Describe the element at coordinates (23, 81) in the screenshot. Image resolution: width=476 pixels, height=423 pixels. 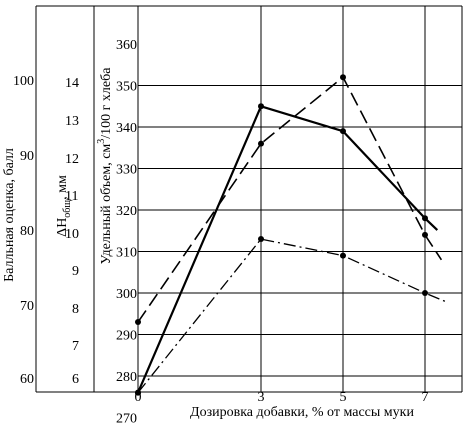
I see `score-tick-label: 100` at that location.